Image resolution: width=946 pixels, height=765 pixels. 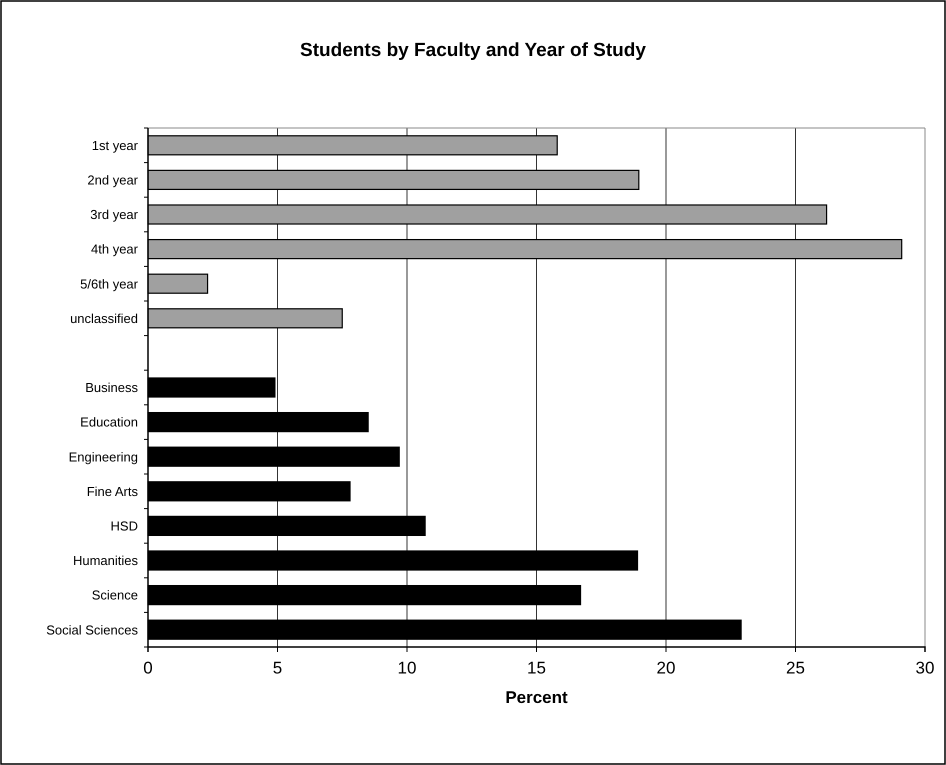 What do you see at coordinates (114, 214) in the screenshot?
I see `y-tick-label: 3rd year` at bounding box center [114, 214].